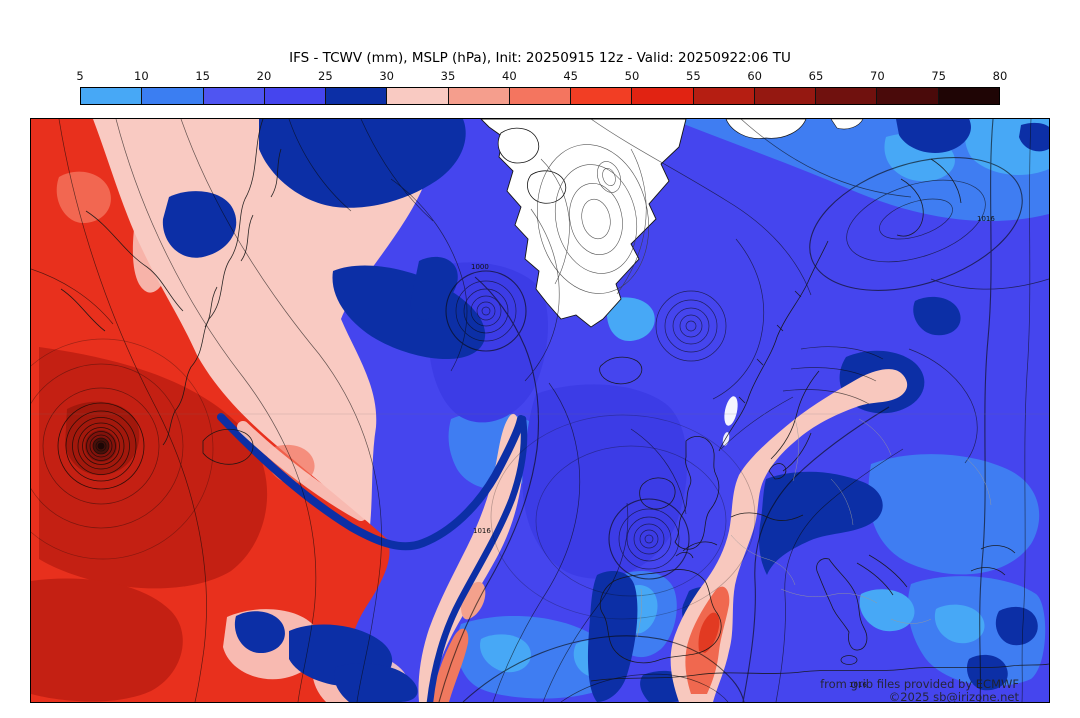 Image resolution: width=1080 pixels, height=718 pixels. I want to click on colorbar-tick-label: 80, so click(1000, 76).